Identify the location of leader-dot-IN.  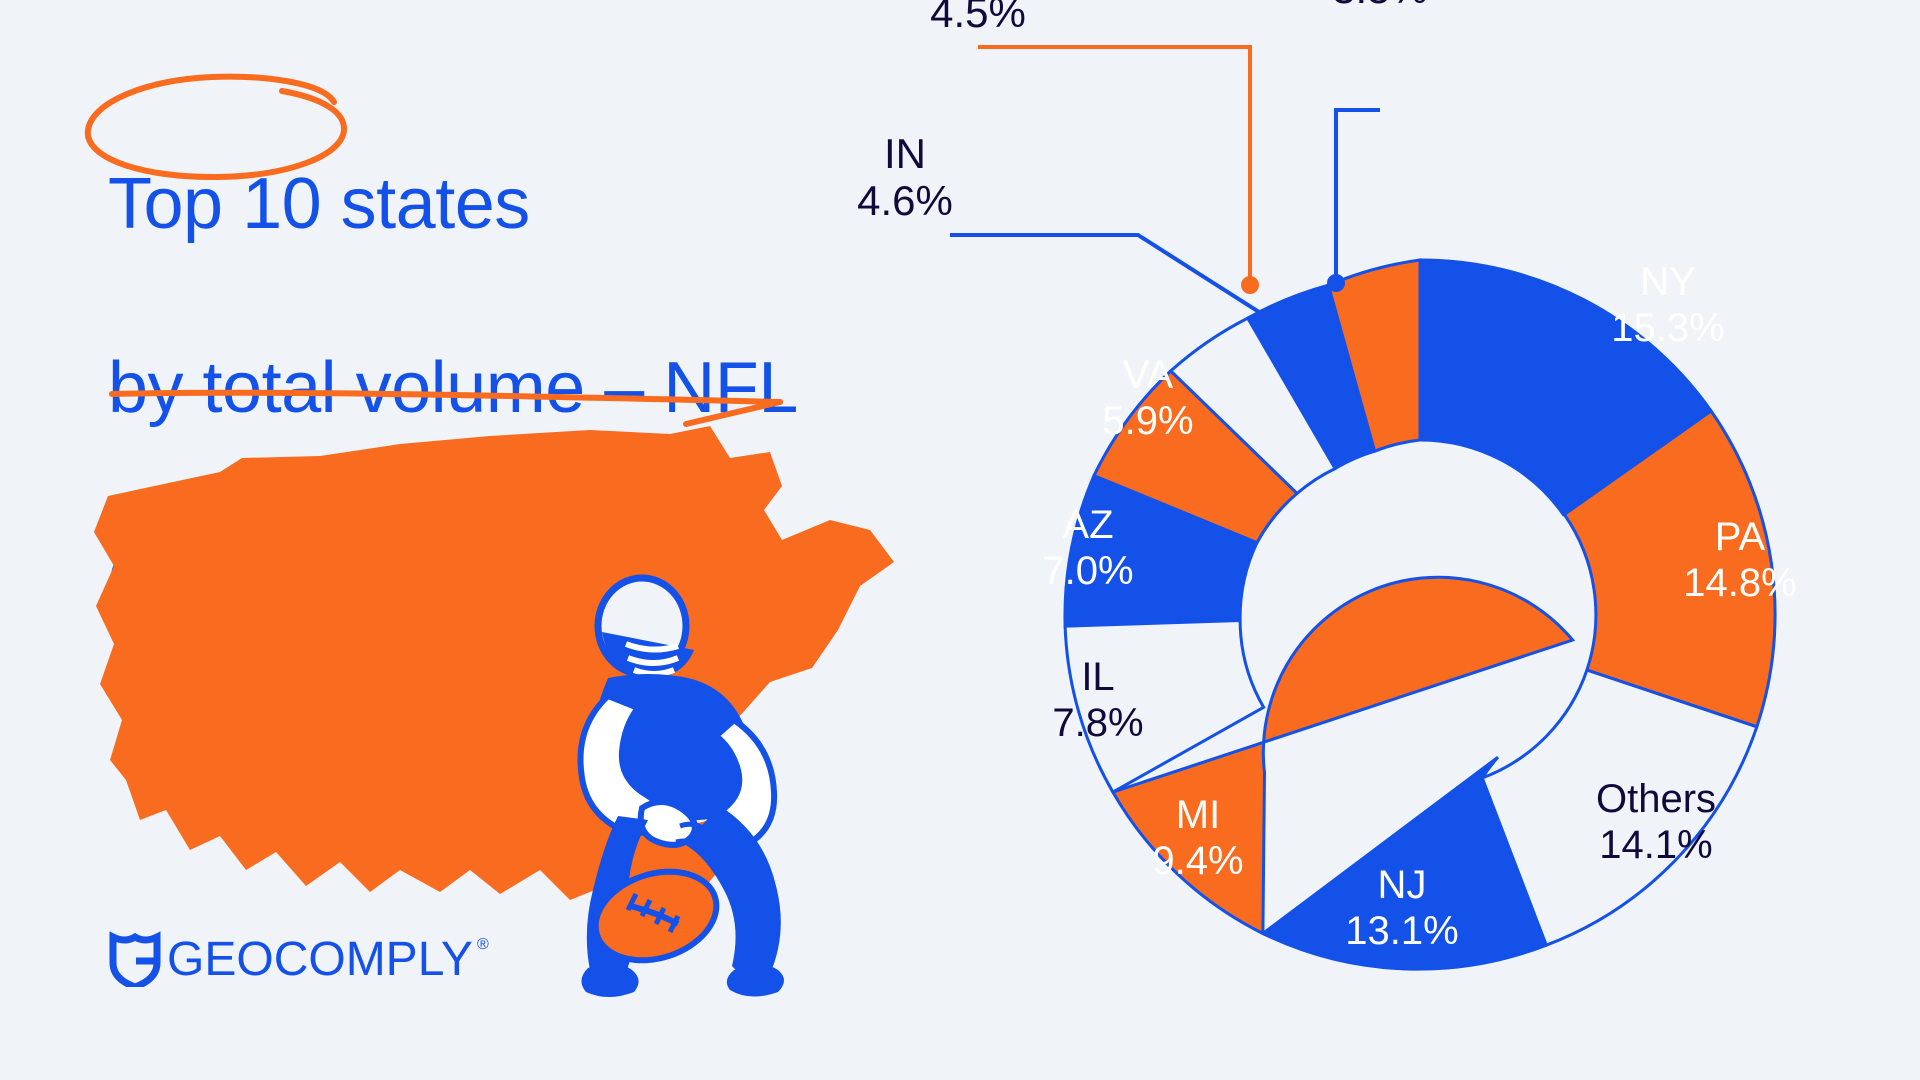
(1303, 340).